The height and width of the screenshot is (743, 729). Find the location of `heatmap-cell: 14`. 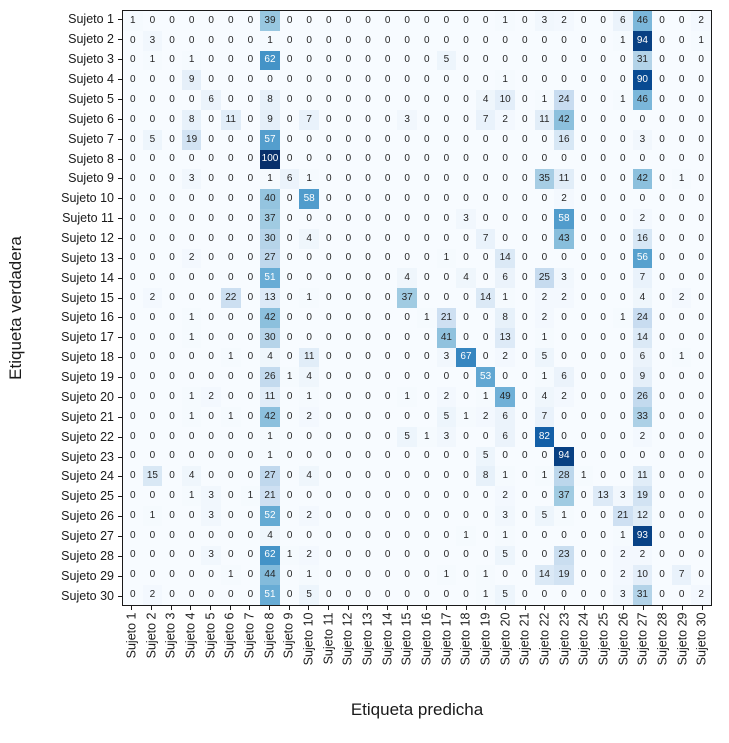

heatmap-cell: 14 is located at coordinates (642, 337).